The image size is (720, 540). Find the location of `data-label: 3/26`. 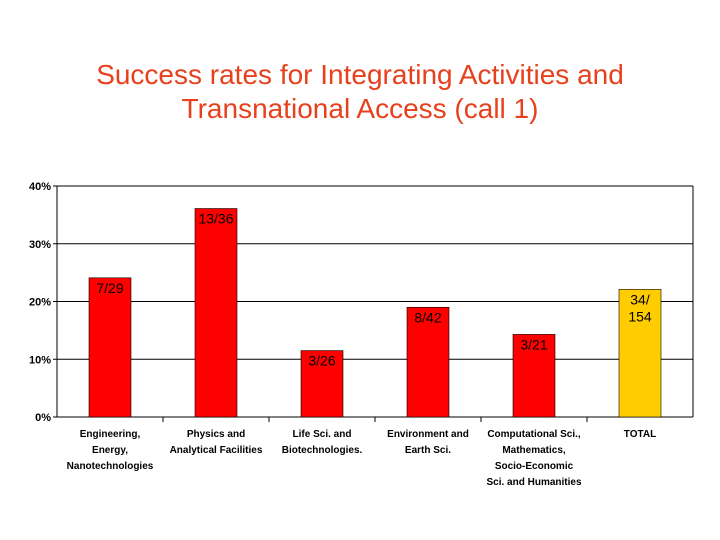

data-label: 3/26 is located at coordinates (321, 361).